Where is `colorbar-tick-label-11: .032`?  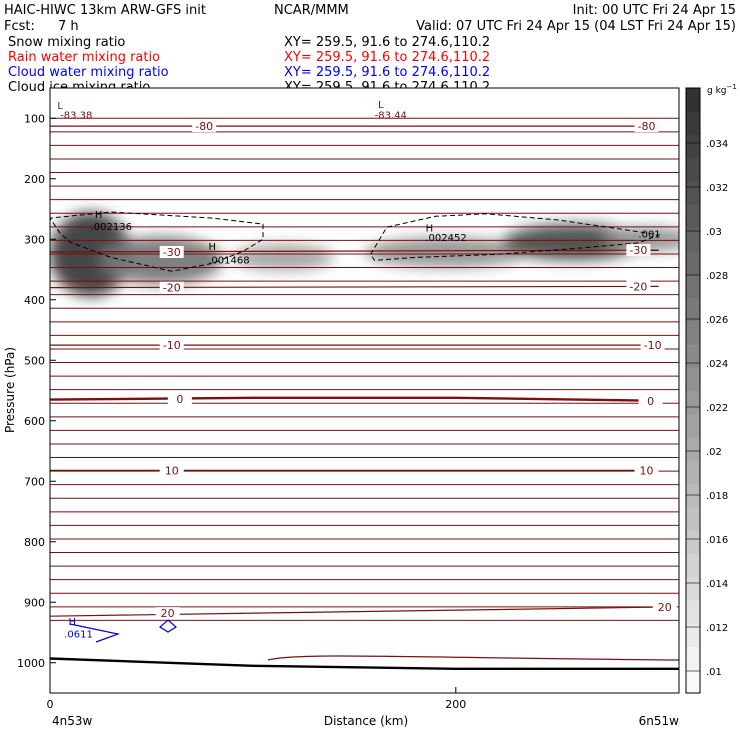
colorbar-tick-label-11: .032 is located at coordinates (717, 188).